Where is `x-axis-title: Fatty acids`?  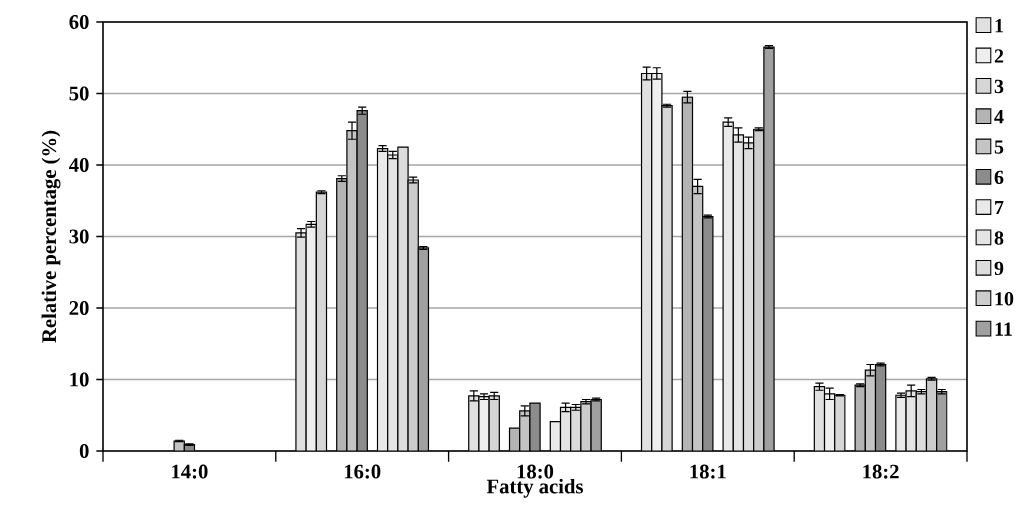
x-axis-title: Fatty acids is located at coordinates (534, 488).